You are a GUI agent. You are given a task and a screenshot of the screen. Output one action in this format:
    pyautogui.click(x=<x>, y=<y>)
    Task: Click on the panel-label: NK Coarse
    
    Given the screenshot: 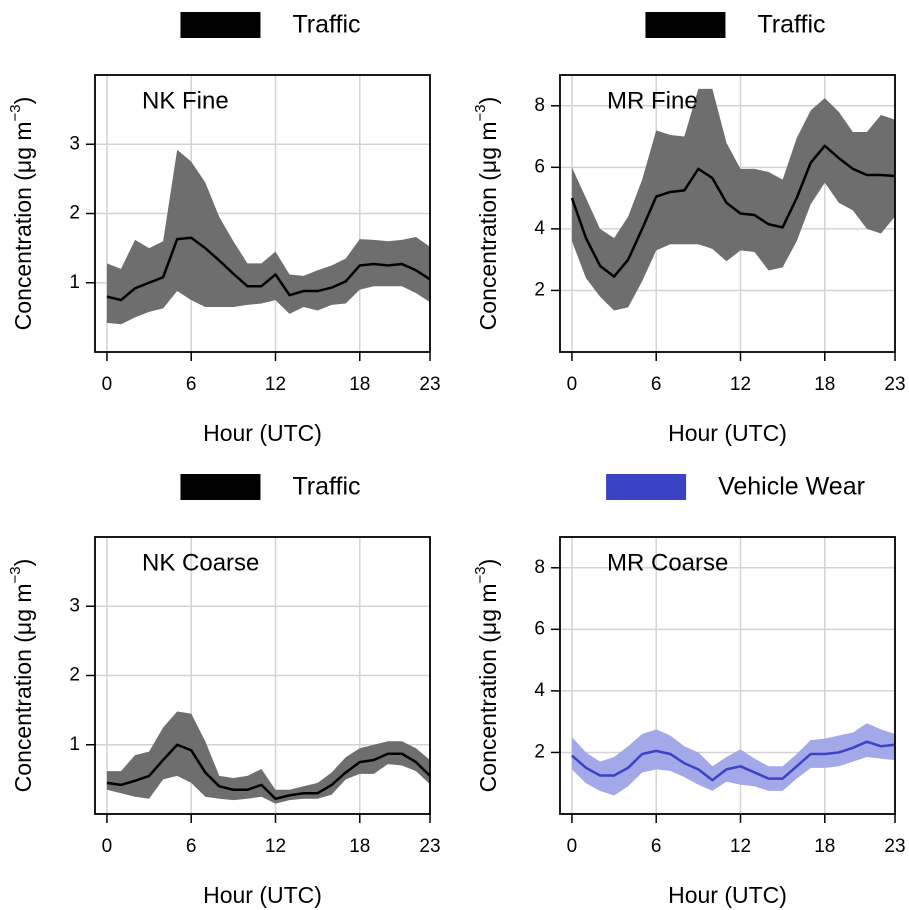 What is the action you would take?
    pyautogui.click(x=200, y=562)
    